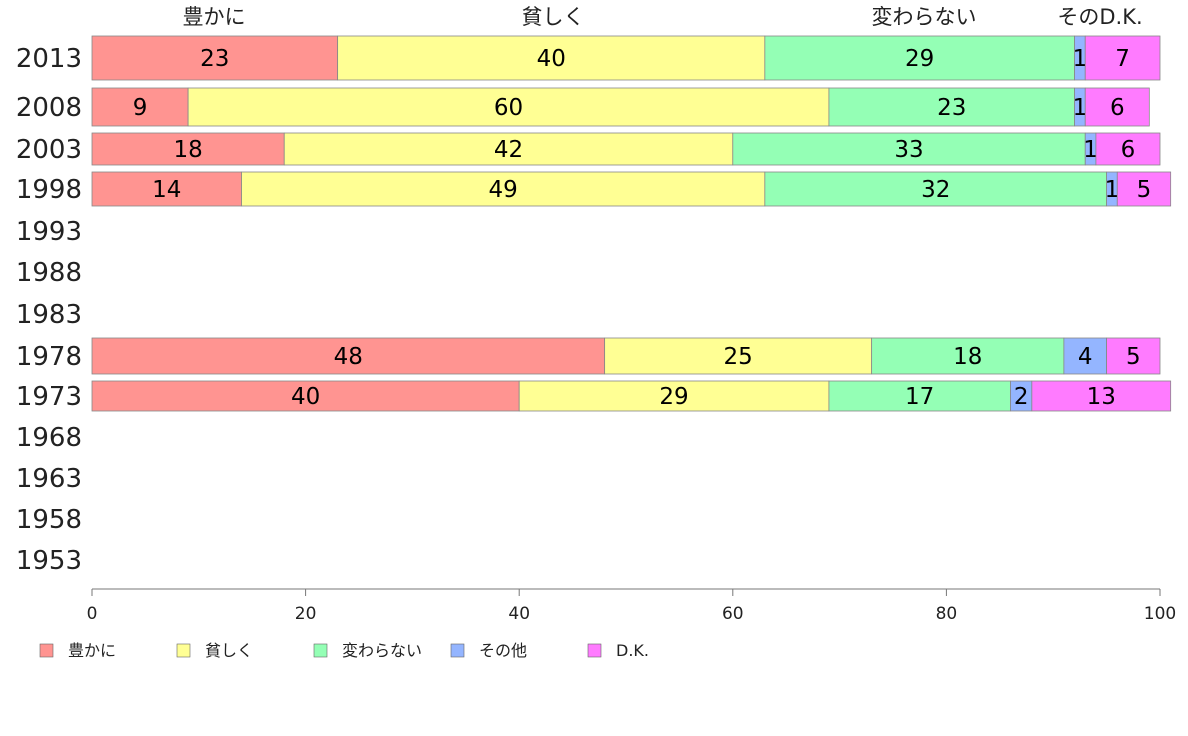 This screenshot has height=736, width=1188. What do you see at coordinates (49, 520) in the screenshot?
I see `year-label: 1958` at bounding box center [49, 520].